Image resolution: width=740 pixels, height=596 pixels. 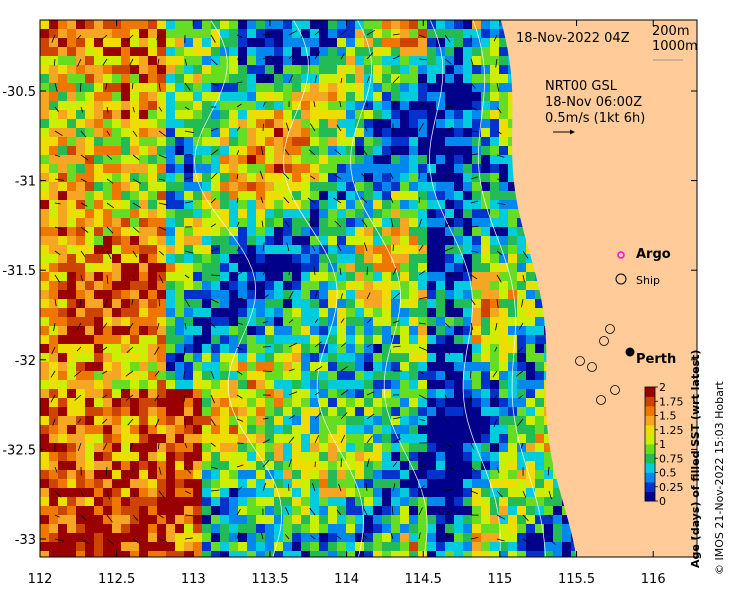 I want to click on colorbar-tick-label: 1.25, so click(x=671, y=430).